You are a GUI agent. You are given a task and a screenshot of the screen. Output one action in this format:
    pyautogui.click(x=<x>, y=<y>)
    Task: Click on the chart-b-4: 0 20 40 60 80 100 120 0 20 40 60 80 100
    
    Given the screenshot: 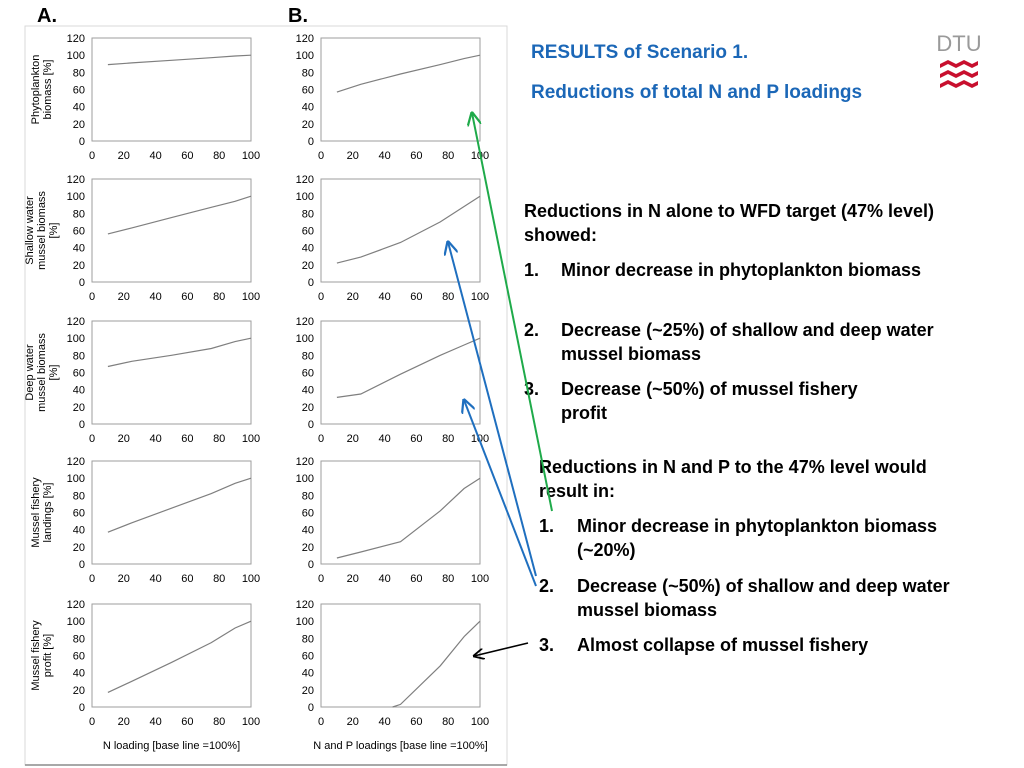 What is the action you would take?
    pyautogui.click(x=393, y=520)
    